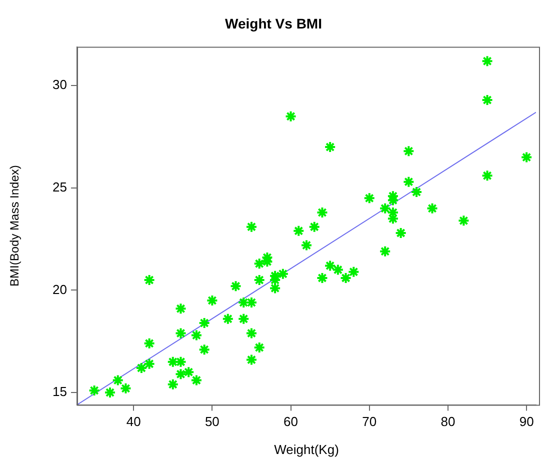 This screenshot has height=466, width=543. Describe the element at coordinates (273, 23) in the screenshot. I see `chart-title: Weight Vs BMI` at that location.